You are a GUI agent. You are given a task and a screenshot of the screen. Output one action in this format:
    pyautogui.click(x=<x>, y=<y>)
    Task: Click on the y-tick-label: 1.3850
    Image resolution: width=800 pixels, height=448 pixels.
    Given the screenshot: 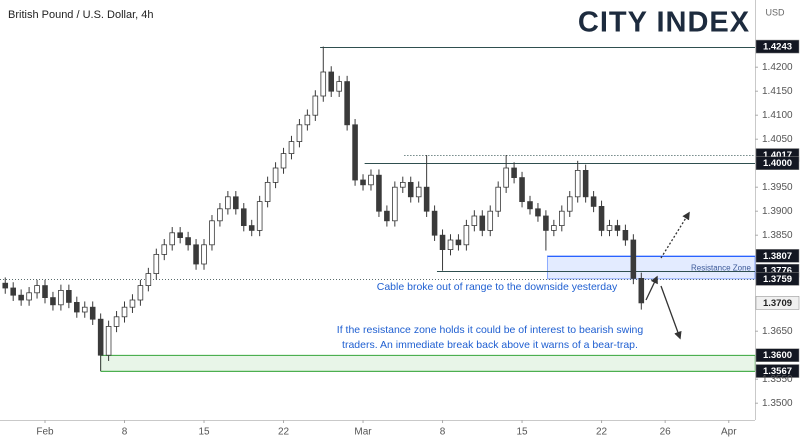 What is the action you would take?
    pyautogui.click(x=777, y=235)
    